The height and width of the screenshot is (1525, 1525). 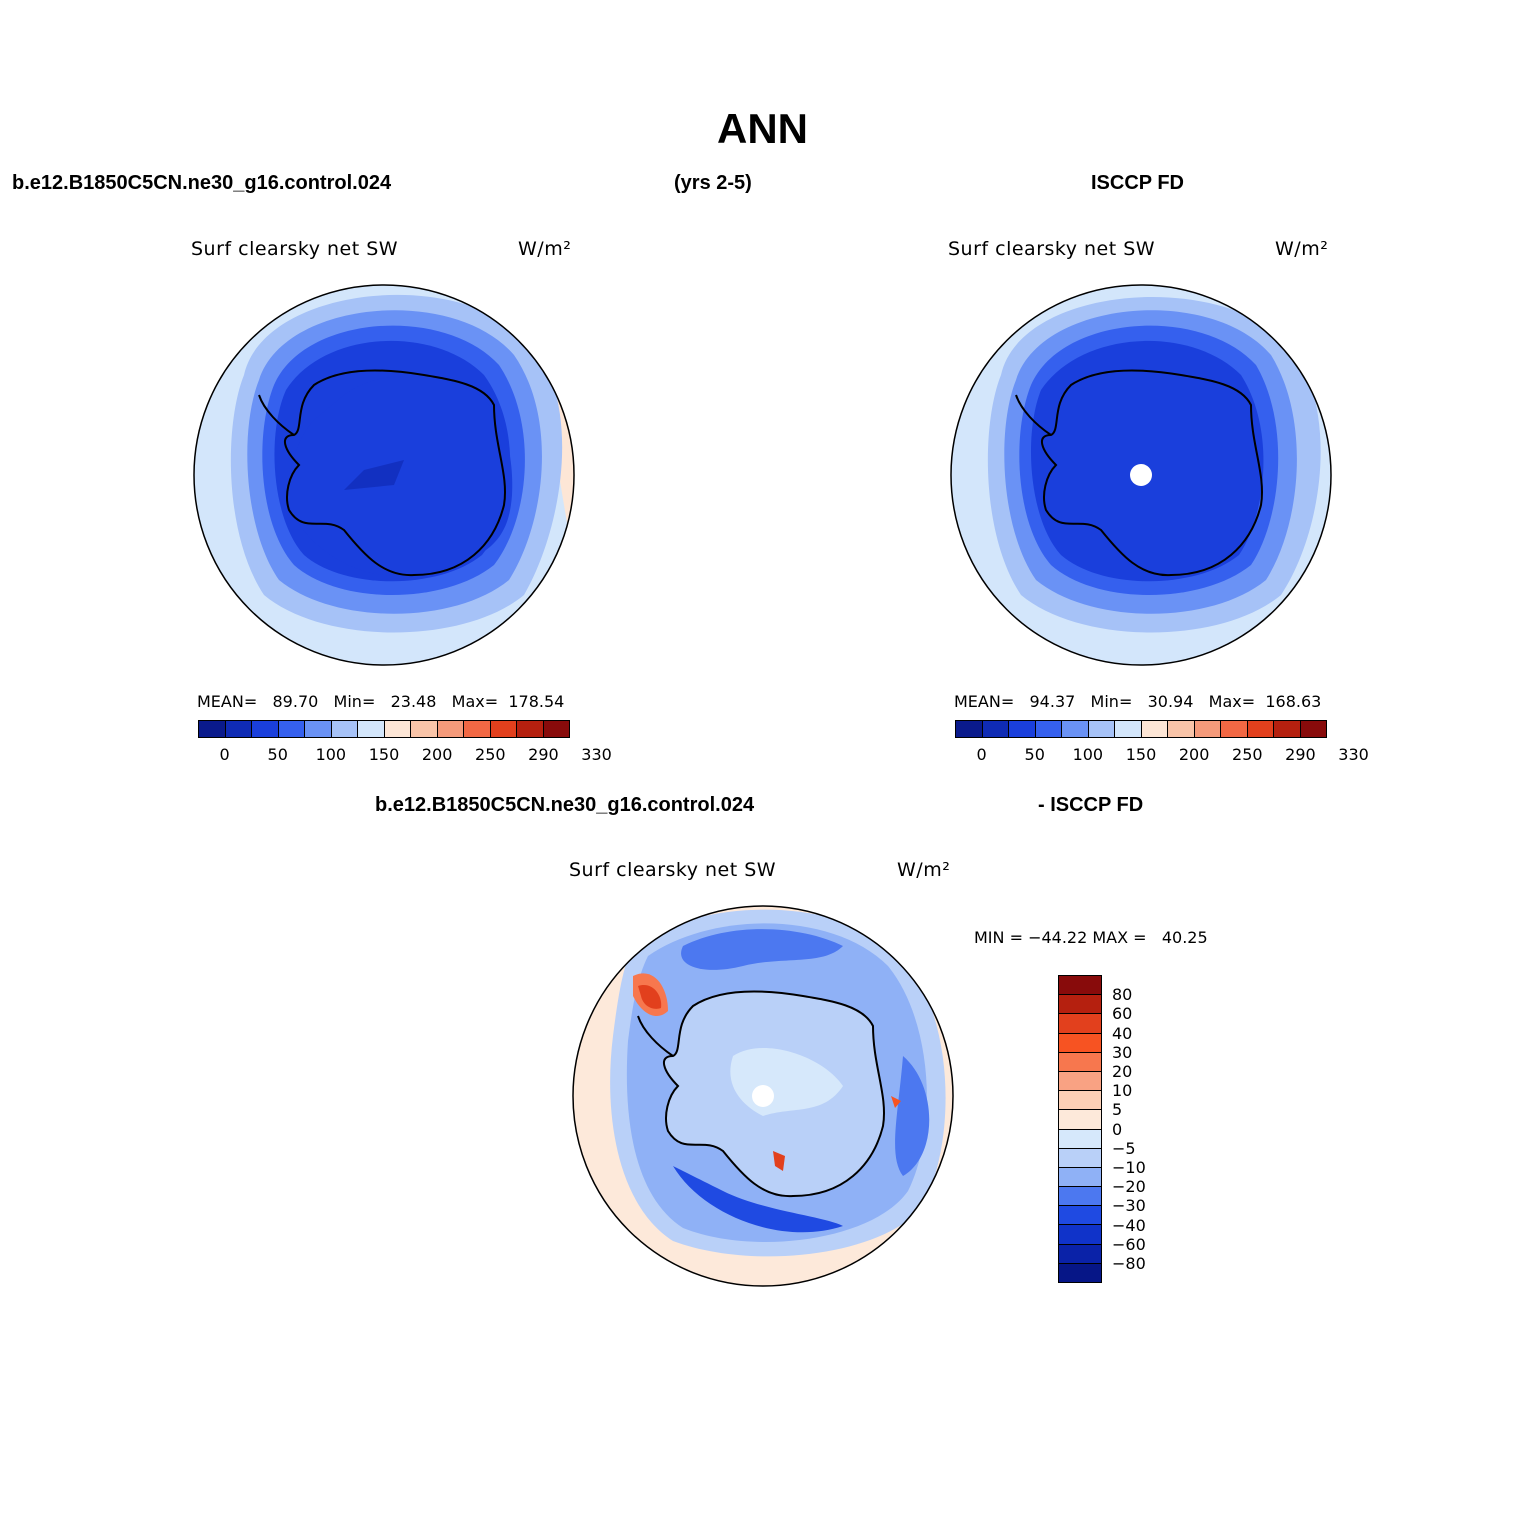 What do you see at coordinates (1091, 937) in the screenshot?
I see `panel3-stats: MIN = −44.22 MAX = 40.25` at bounding box center [1091, 937].